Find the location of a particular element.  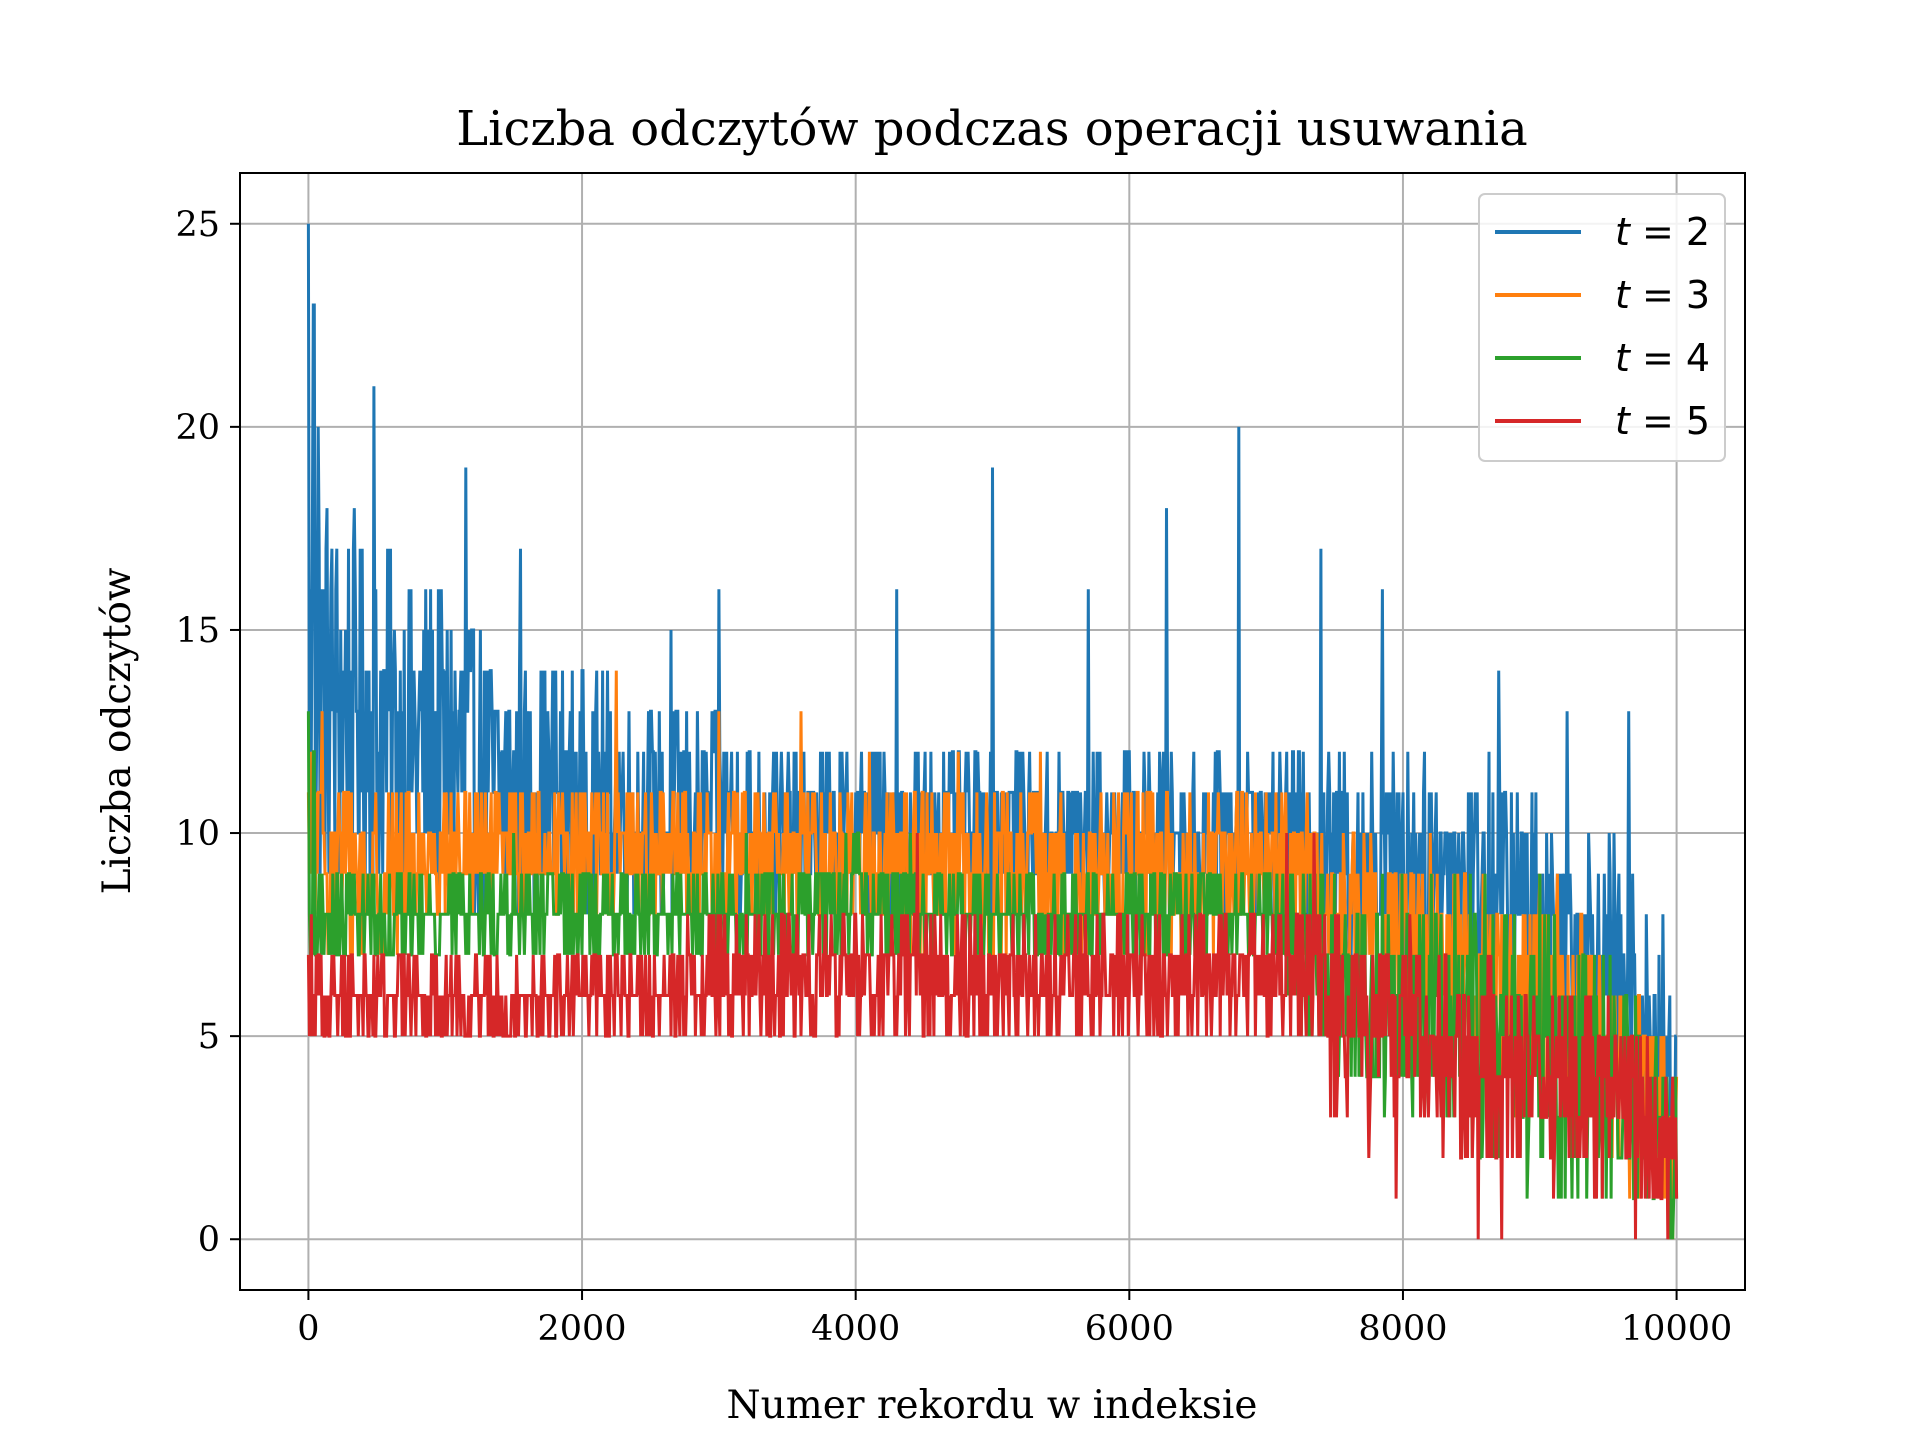

x-tick-label: 4000 is located at coordinates (855, 1329).